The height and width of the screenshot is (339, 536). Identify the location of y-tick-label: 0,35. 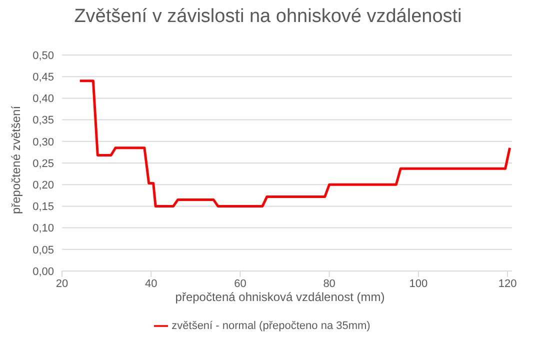
(43, 120).